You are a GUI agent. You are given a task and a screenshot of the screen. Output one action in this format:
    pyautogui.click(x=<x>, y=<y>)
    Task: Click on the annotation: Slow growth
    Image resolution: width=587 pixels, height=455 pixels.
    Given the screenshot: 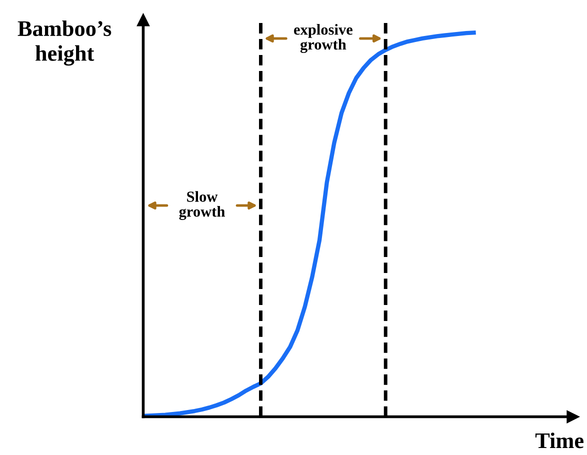 What is the action you would take?
    pyautogui.click(x=202, y=205)
    